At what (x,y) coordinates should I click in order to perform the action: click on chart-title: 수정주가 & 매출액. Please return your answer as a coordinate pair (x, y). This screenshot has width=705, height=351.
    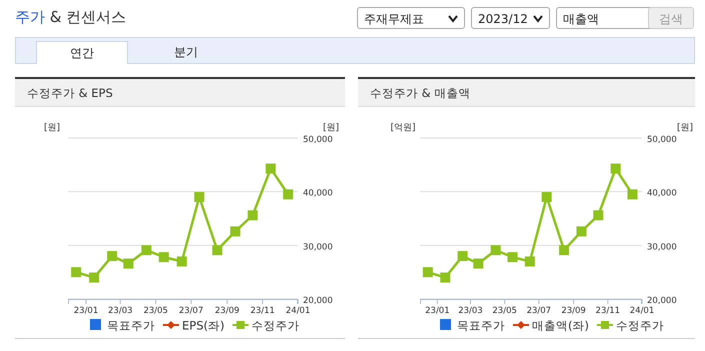
    Looking at the image, I should click on (420, 93).